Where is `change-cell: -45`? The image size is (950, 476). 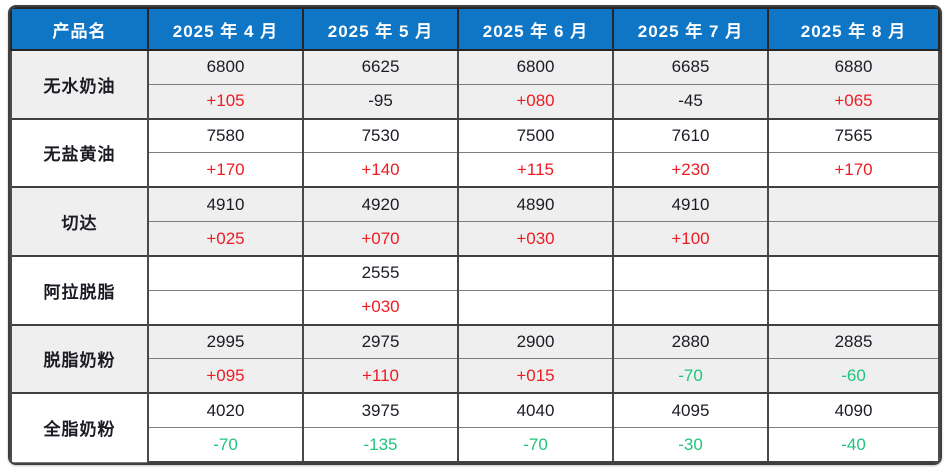
change-cell: -45 is located at coordinates (690, 102).